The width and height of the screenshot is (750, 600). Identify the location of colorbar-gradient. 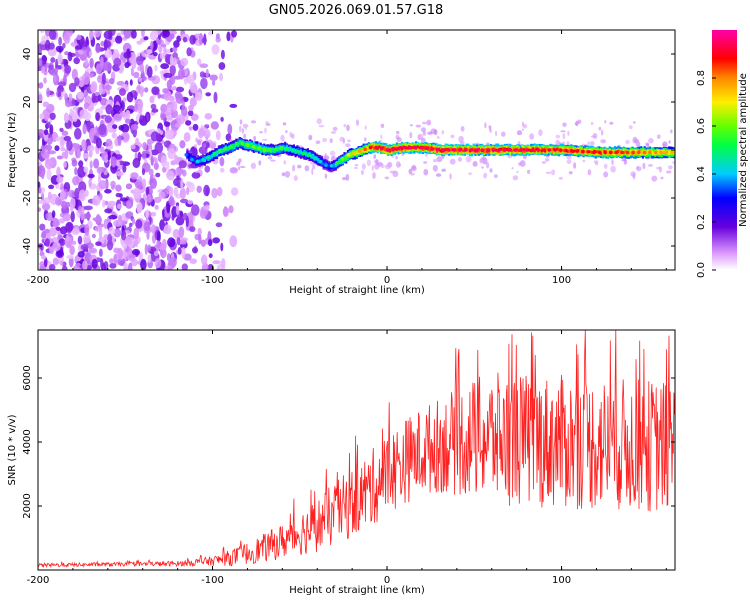
(724, 150).